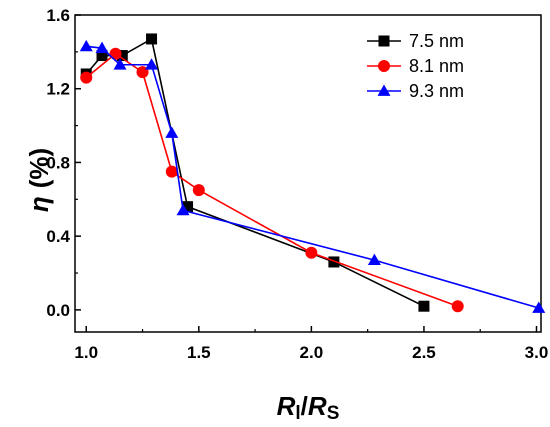 This screenshot has width=550, height=427. Describe the element at coordinates (297, 413) in the screenshot. I see `x-axis-sub-l: l` at that location.